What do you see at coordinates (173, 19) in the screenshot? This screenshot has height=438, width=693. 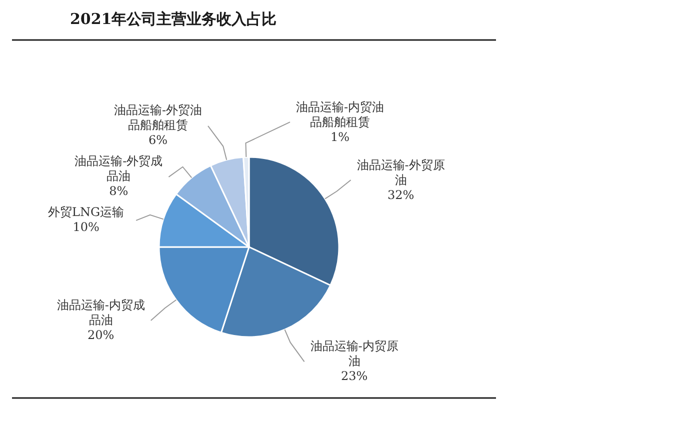 I see `chart-title: 2021年公司主营业务收入占比` at bounding box center [173, 19].